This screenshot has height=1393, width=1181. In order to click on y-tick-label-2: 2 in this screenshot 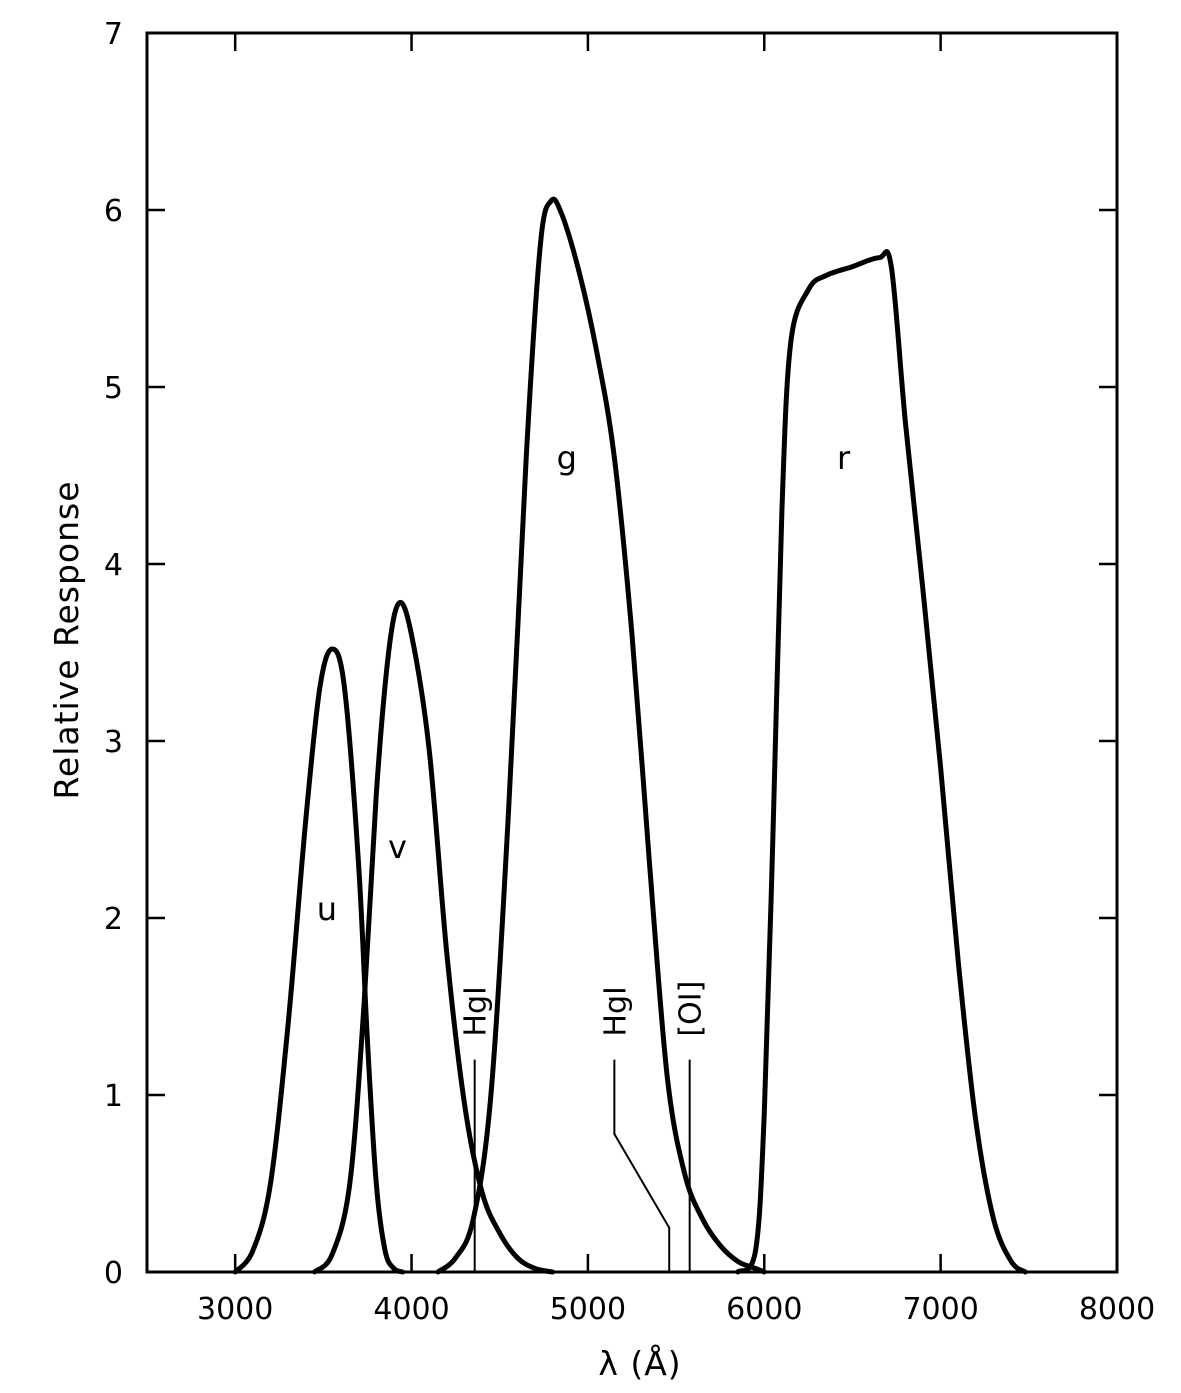, I will do `click(113, 919)`.